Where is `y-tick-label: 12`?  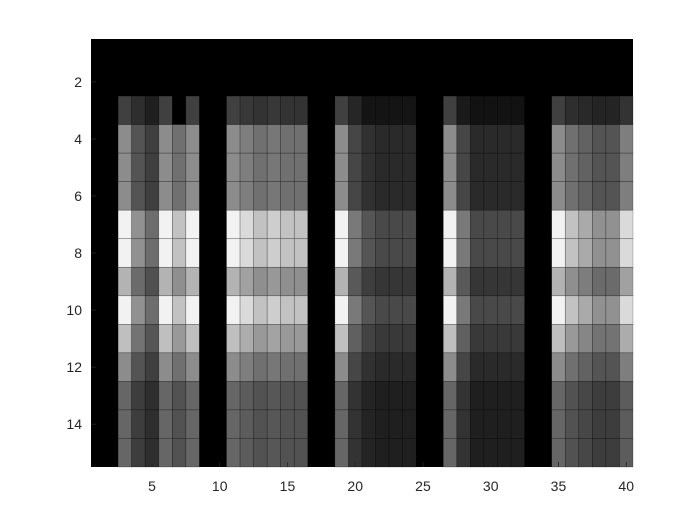 y-tick-label: 12 is located at coordinates (74, 367).